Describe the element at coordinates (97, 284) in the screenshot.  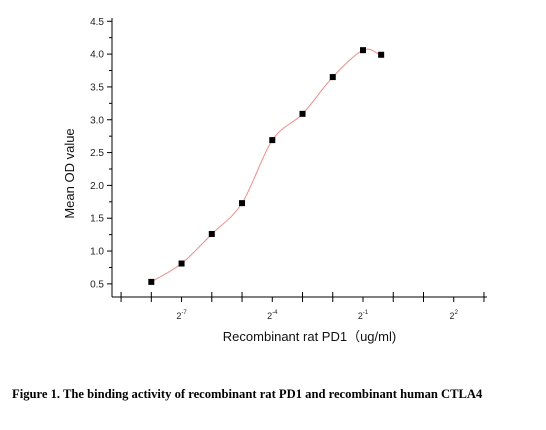
I see `y-tick-label: 0.5` at that location.